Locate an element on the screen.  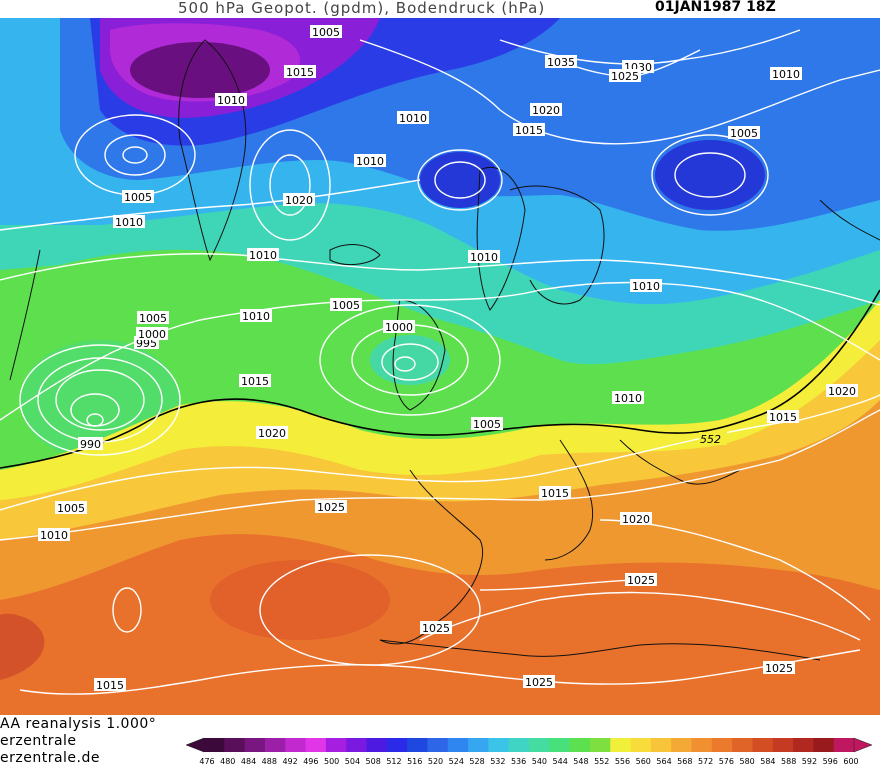
isobar-label-1020-atlantic-bg is located at coordinates (272, 432).